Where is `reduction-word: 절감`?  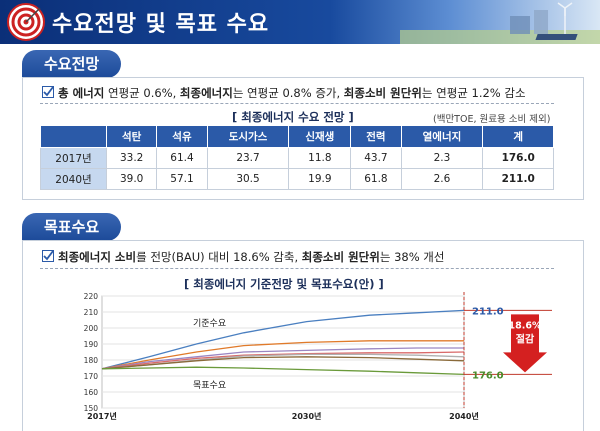 reduction-word: 절감 is located at coordinates (525, 338).